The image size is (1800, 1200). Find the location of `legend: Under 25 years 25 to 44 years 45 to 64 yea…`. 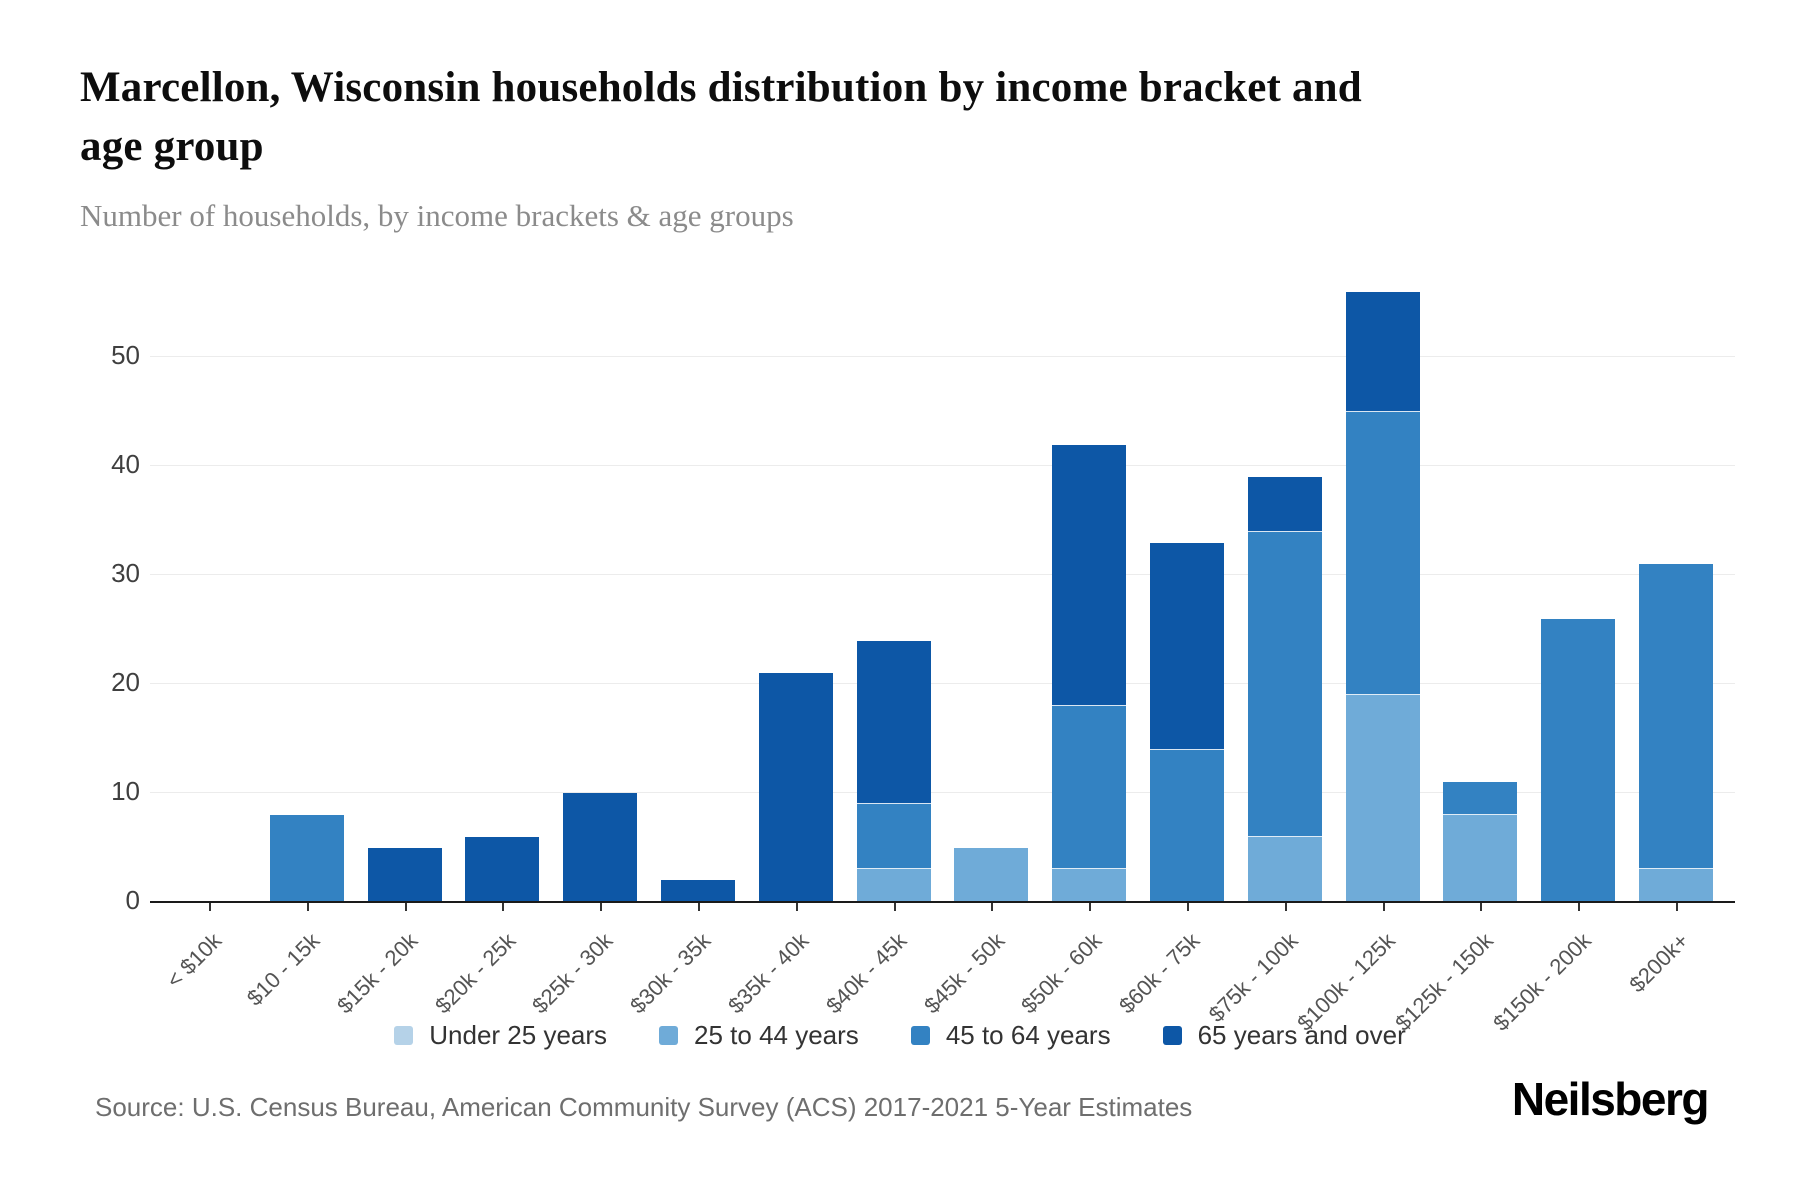

legend: Under 25 years 25 to 44 years 45 to 64 yea… is located at coordinates (900, 1035).